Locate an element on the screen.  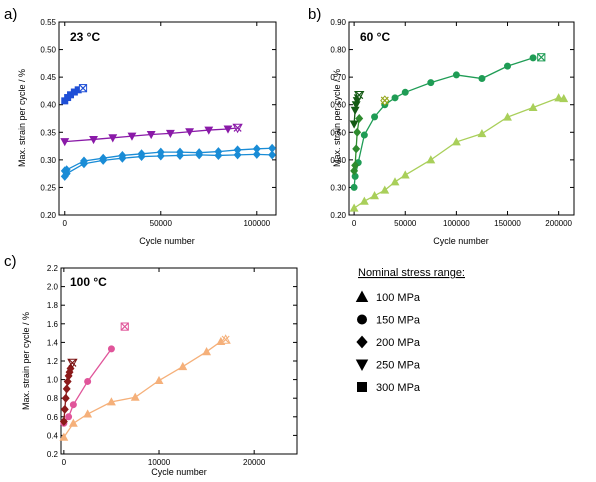
y-tick-label: 0.35 is located at coordinates (48, 132).